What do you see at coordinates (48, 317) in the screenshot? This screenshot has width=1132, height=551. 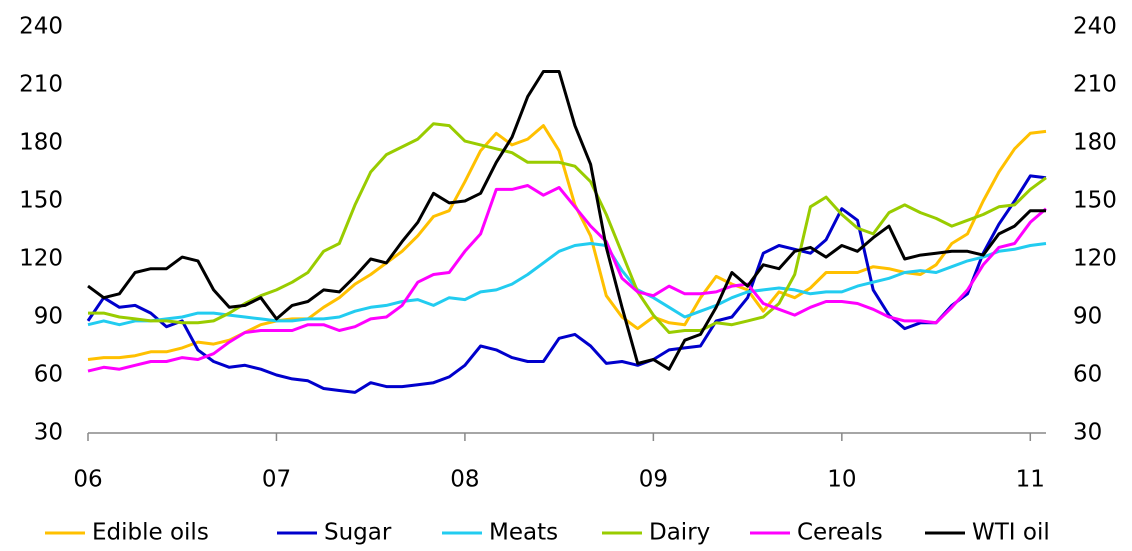 I see `y-tick-label: 90` at bounding box center [48, 317].